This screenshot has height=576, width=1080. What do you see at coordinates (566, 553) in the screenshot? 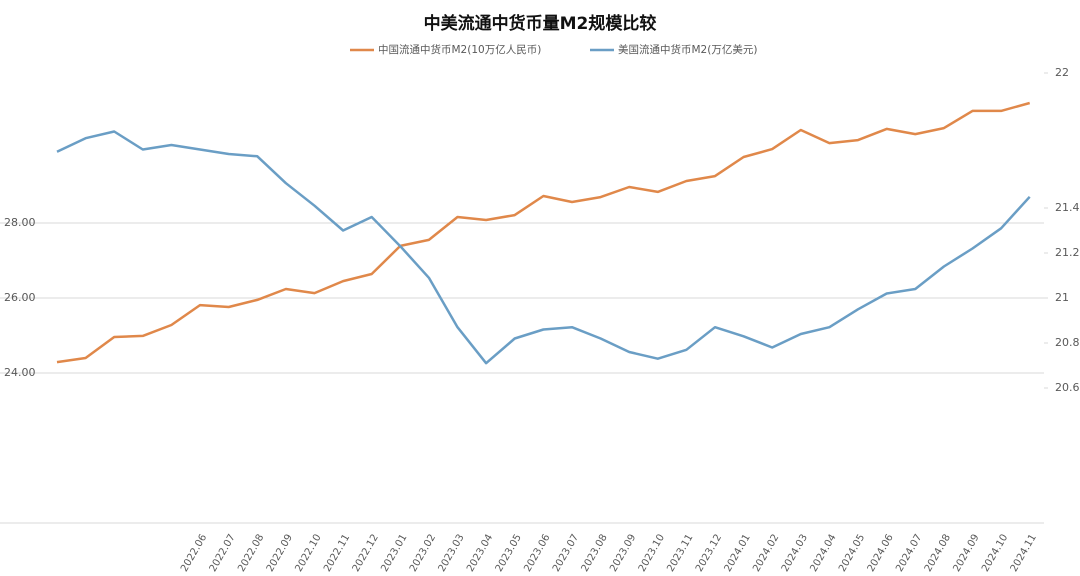
I see `x-tick-label: 2023.07` at bounding box center [566, 553].